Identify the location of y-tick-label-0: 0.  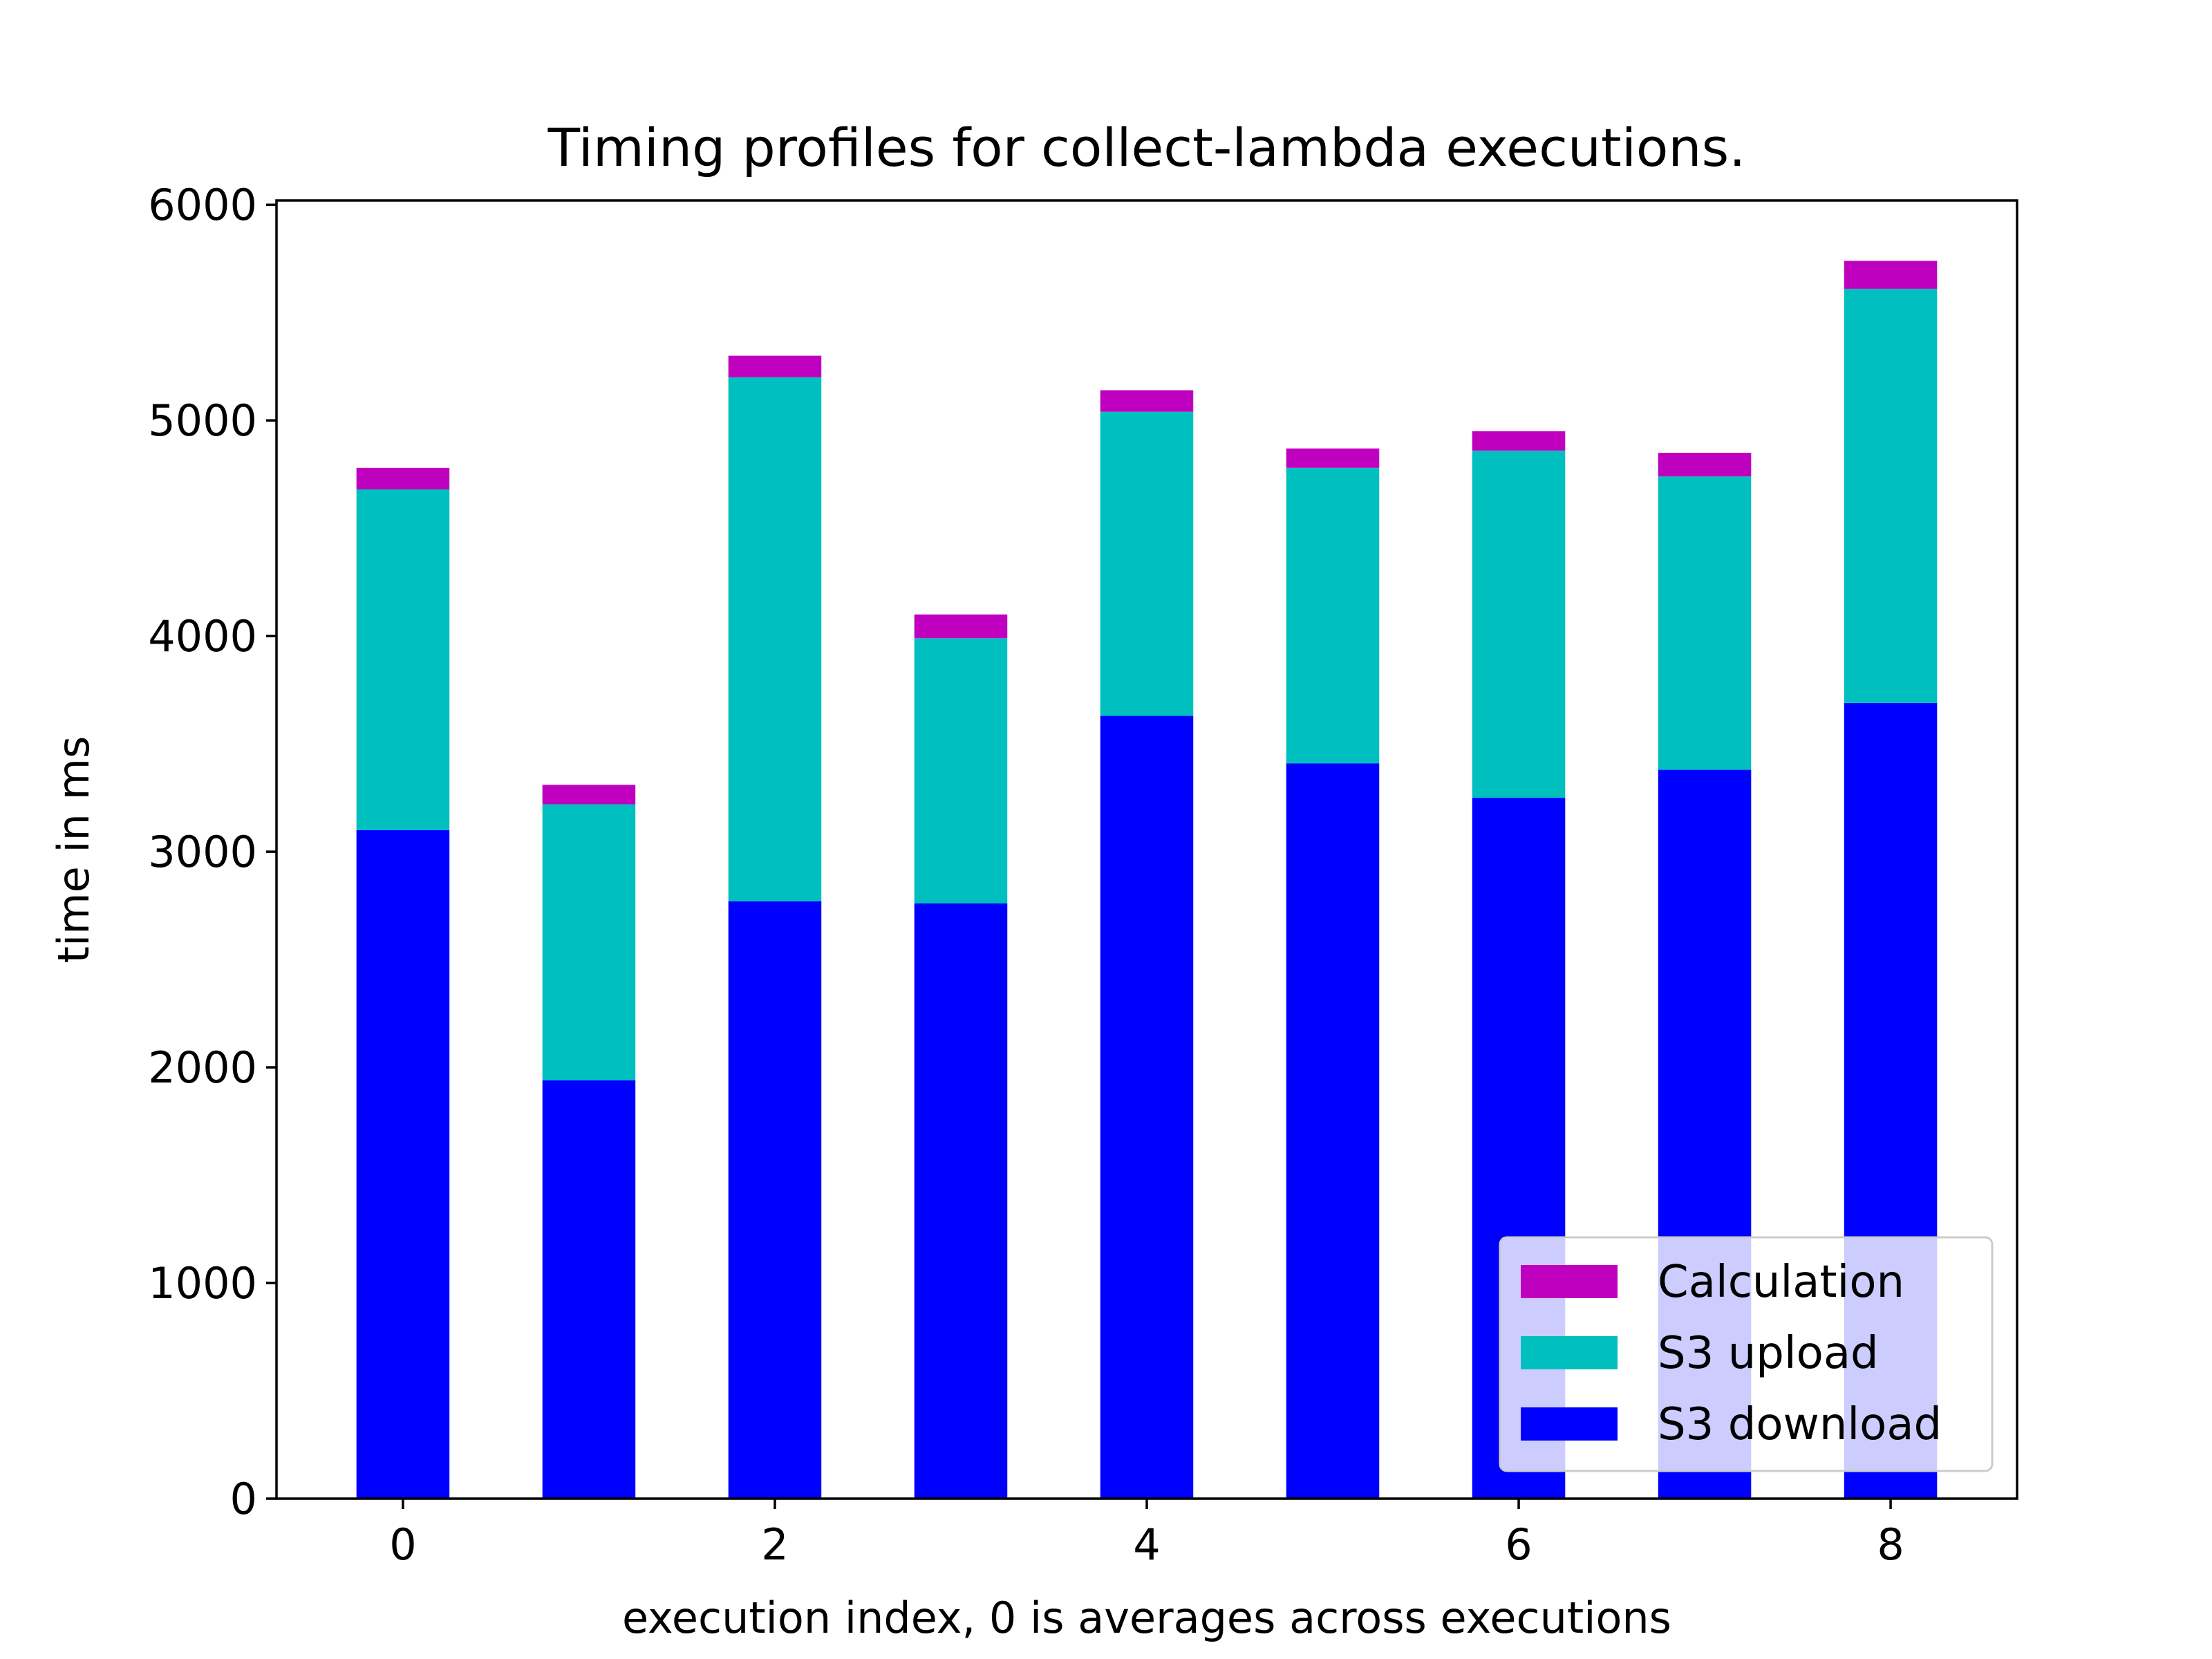
(243, 1499).